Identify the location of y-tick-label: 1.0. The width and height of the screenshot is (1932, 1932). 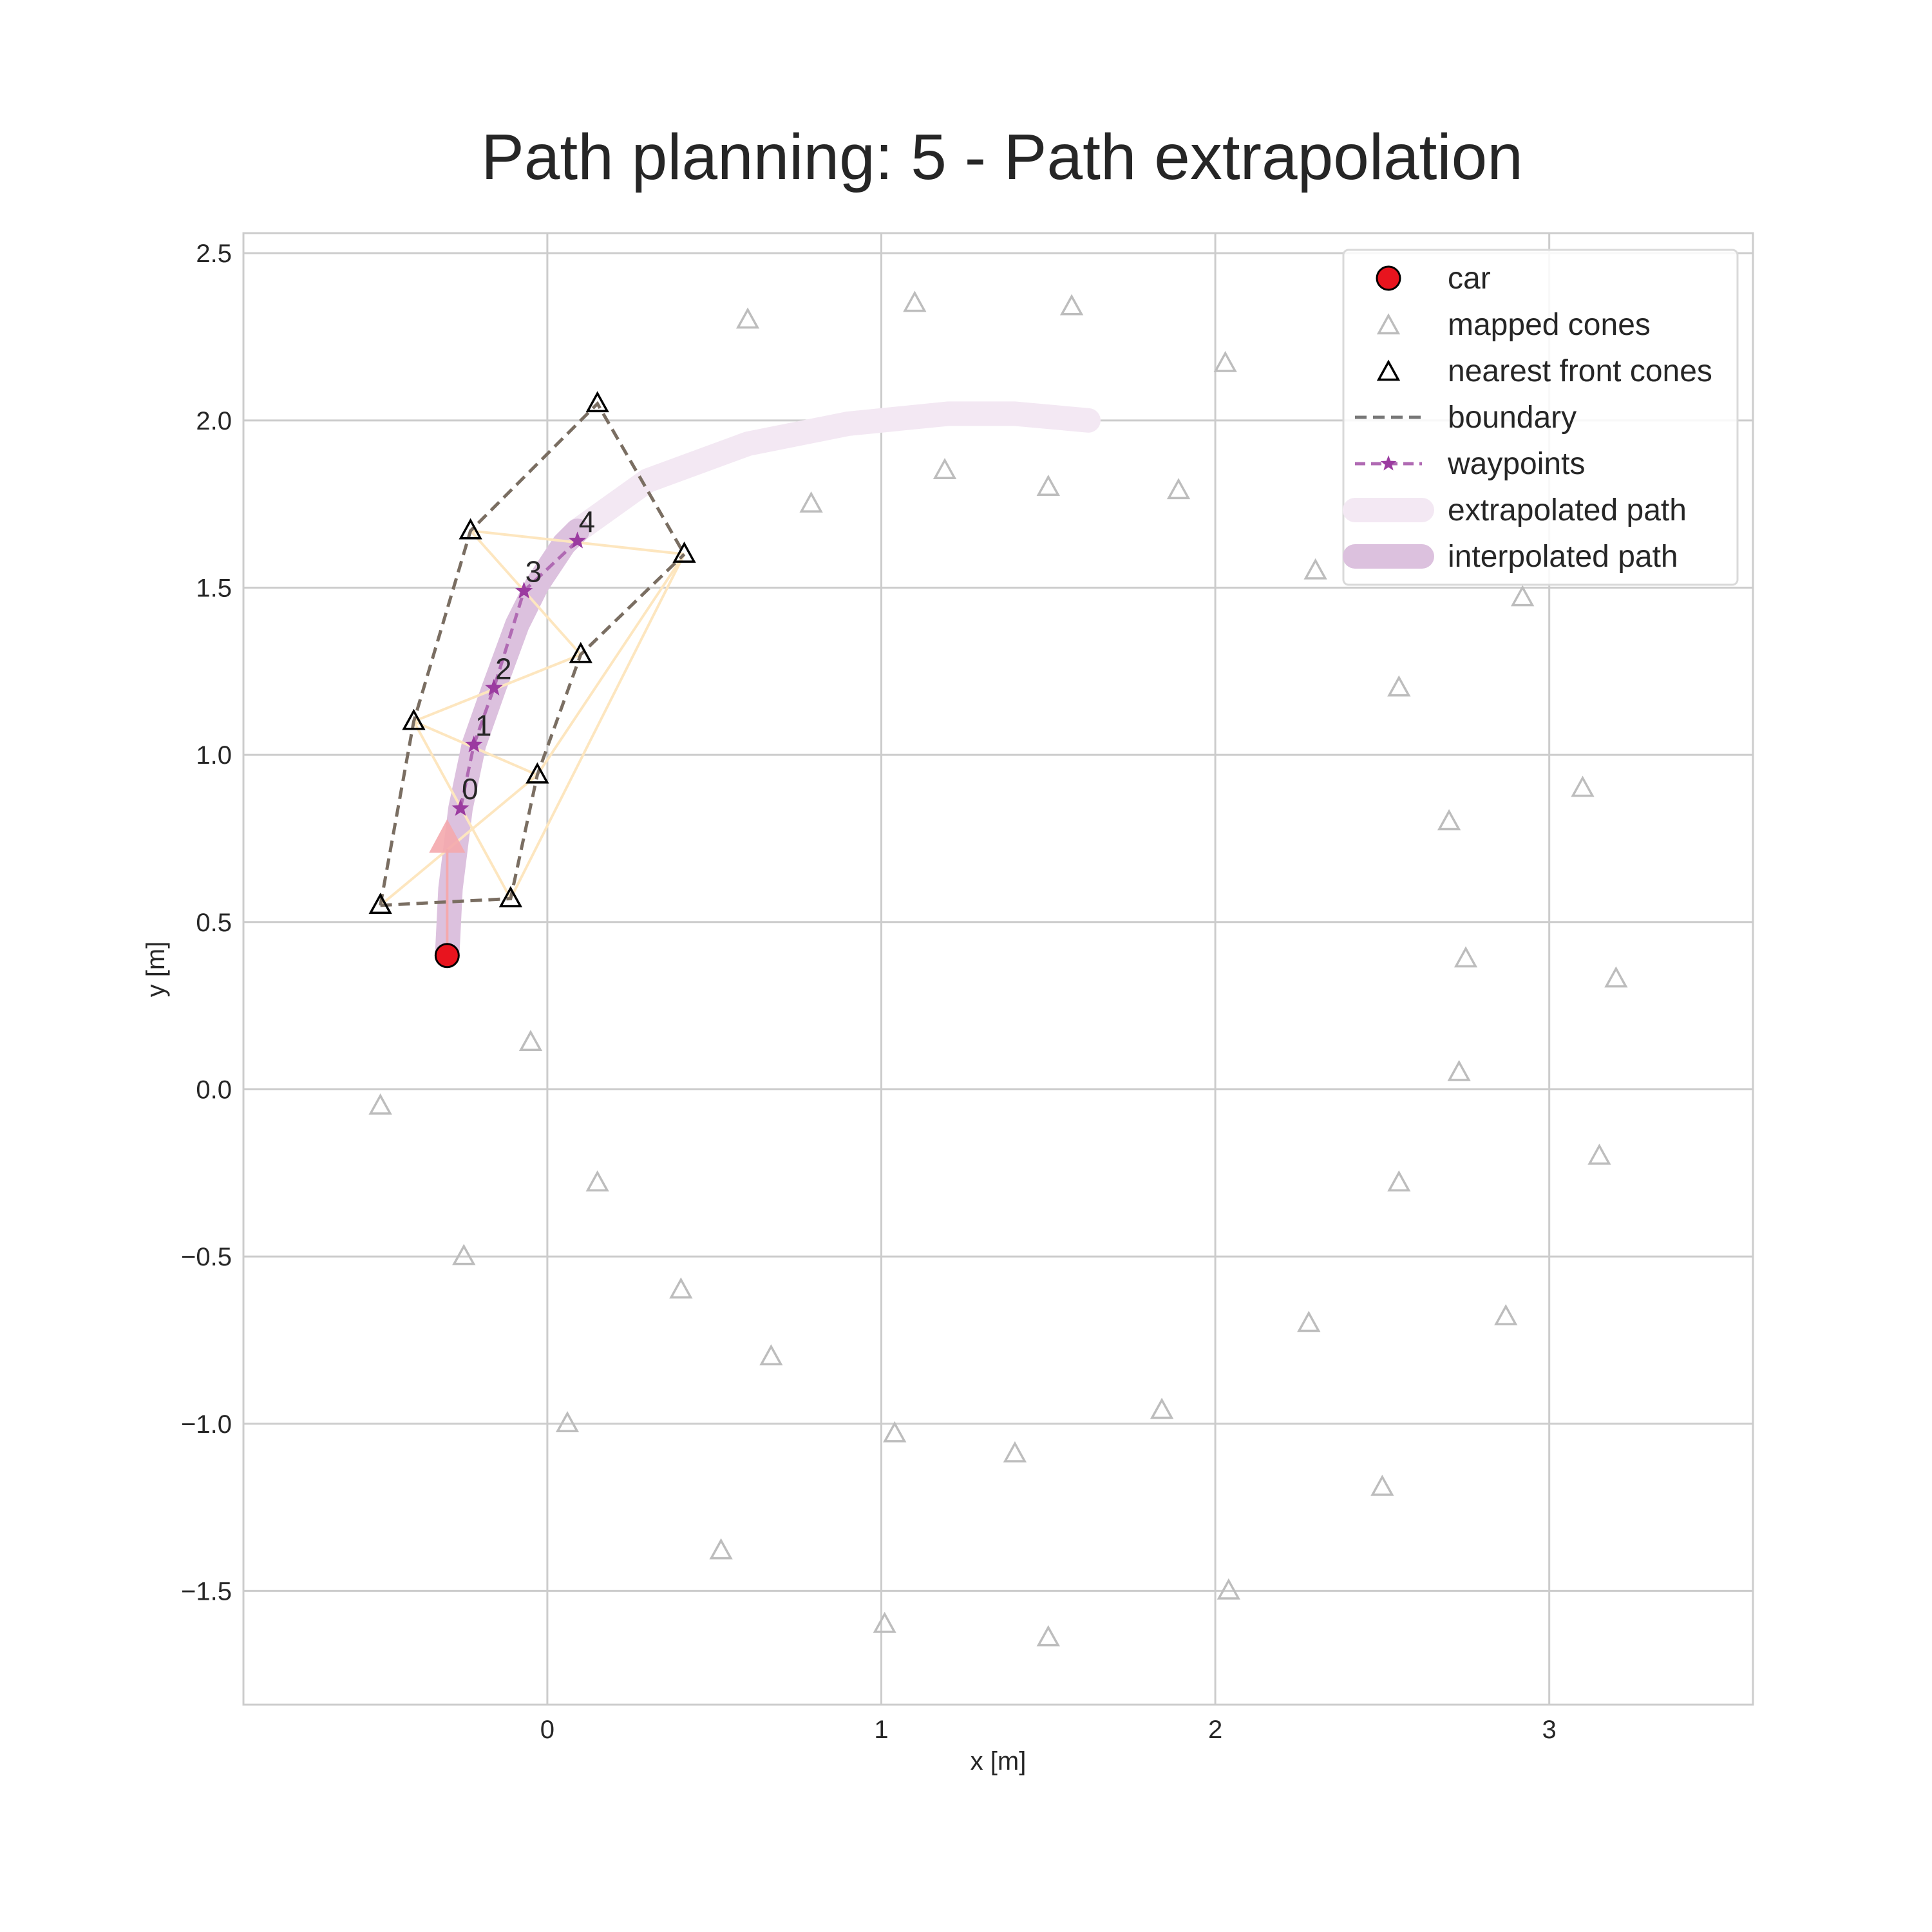
(214, 755).